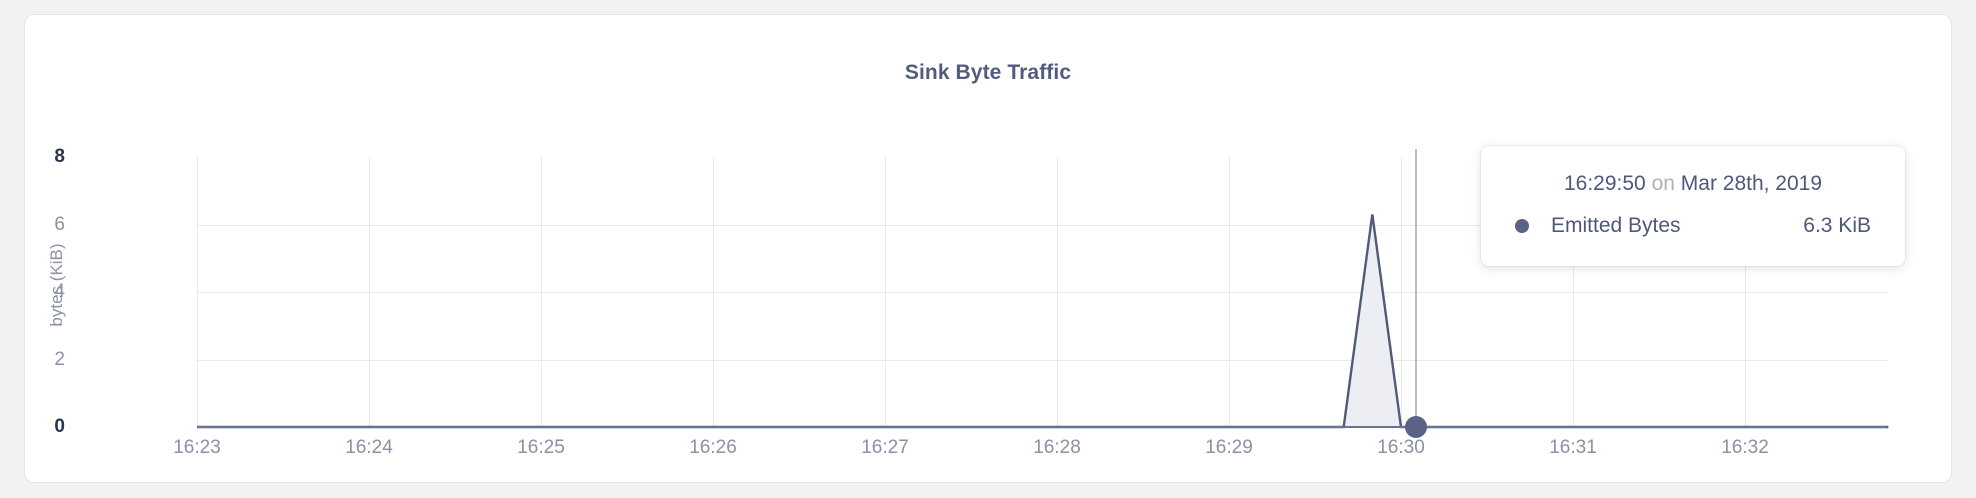 Image resolution: width=1976 pixels, height=498 pixels. I want to click on tooltip-series-row: Emitted Bytes 6.3 KiB, so click(1693, 226).